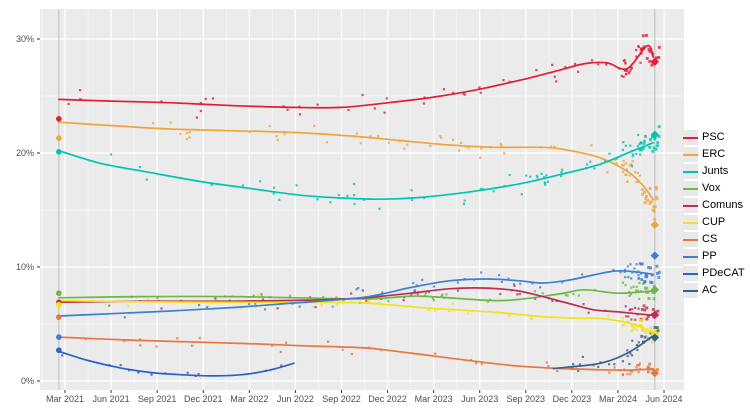 This screenshot has width=750, height=417. What do you see at coordinates (59, 119) in the screenshot?
I see `result-2021-PSC` at bounding box center [59, 119].